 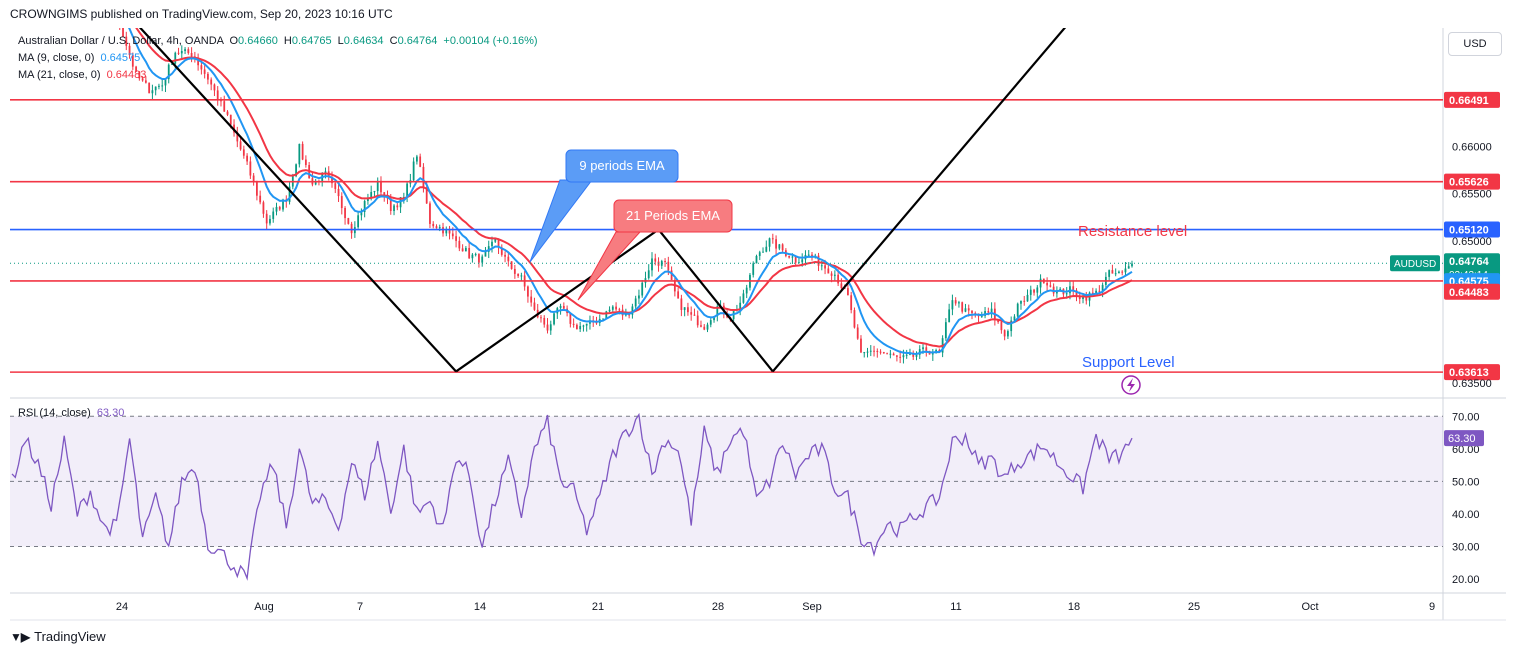 What do you see at coordinates (1466, 580) in the screenshot?
I see `rsi-tick-label: 20.00` at bounding box center [1466, 580].